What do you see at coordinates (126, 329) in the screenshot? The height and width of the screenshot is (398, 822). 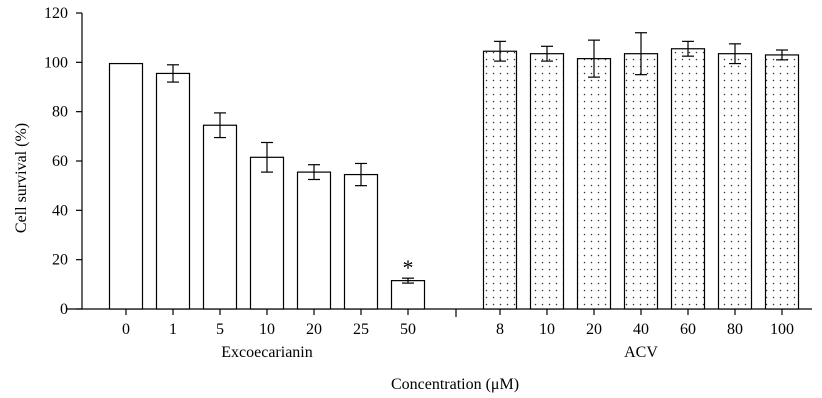 I see `x-tick-label: 0` at bounding box center [126, 329].